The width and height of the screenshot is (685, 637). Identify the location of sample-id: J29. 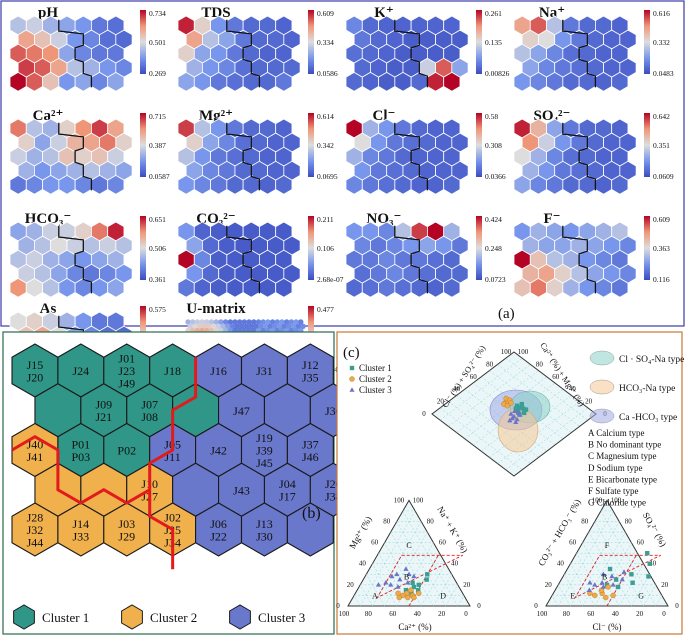
(126, 536).